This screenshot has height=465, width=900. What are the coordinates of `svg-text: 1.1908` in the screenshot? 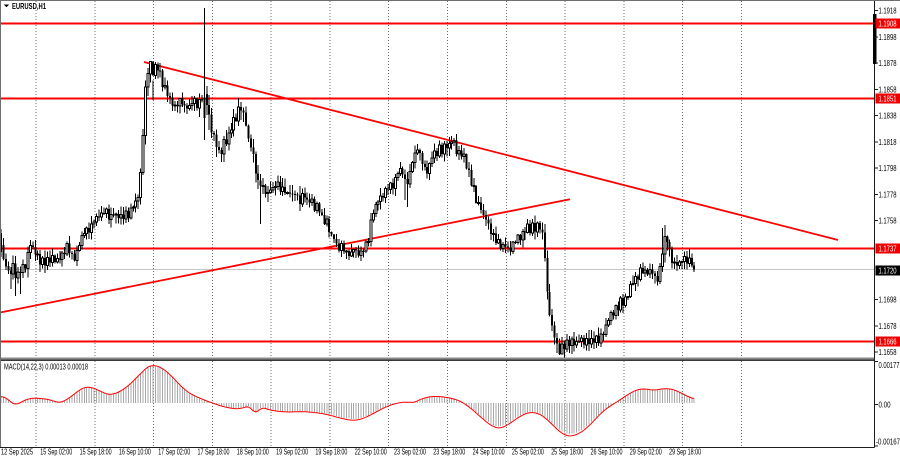 It's located at (888, 24).